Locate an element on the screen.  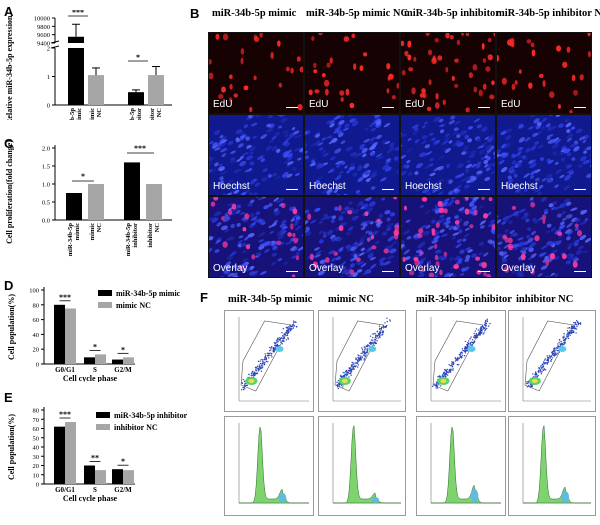
panel-label-a: A is located at coordinates (9, 11).